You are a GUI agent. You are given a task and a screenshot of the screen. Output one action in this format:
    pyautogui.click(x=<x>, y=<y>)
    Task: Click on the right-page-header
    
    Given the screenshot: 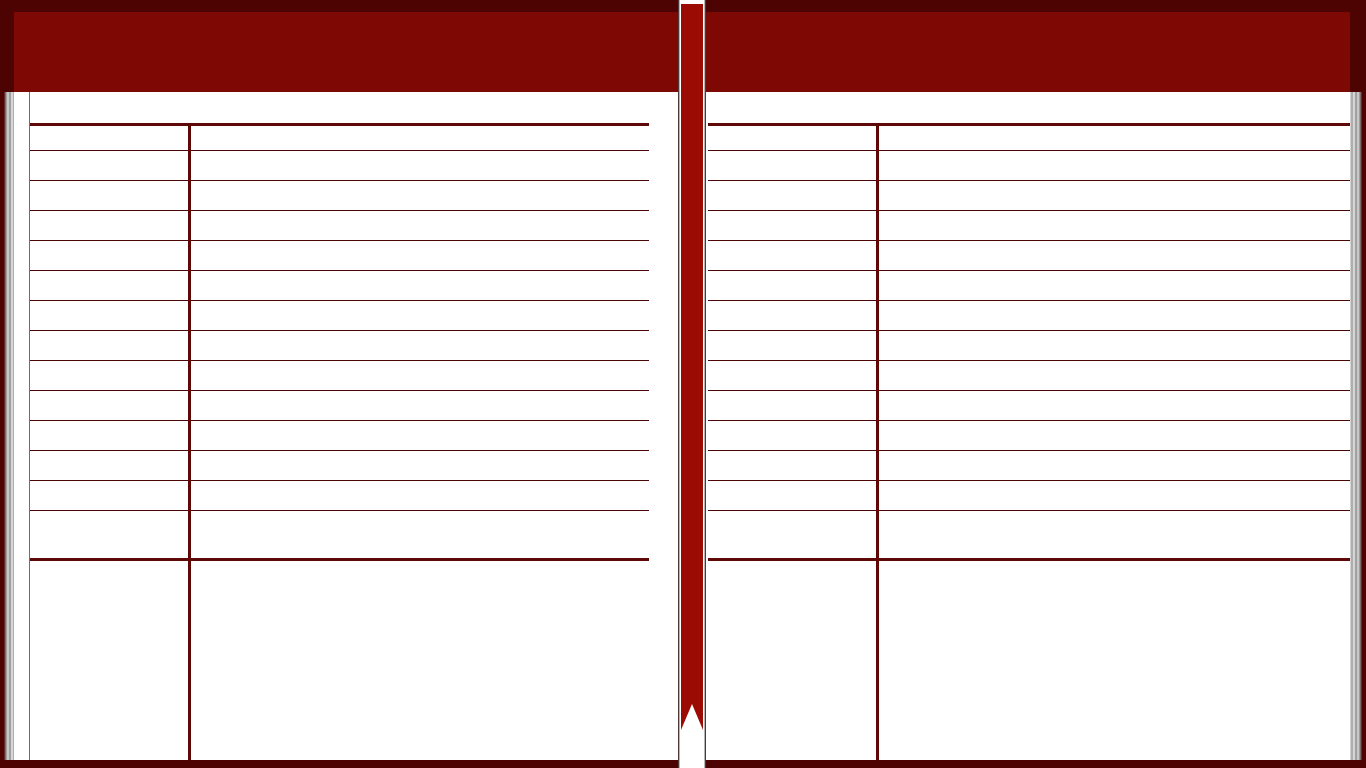 What is the action you would take?
    pyautogui.click(x=1028, y=52)
    